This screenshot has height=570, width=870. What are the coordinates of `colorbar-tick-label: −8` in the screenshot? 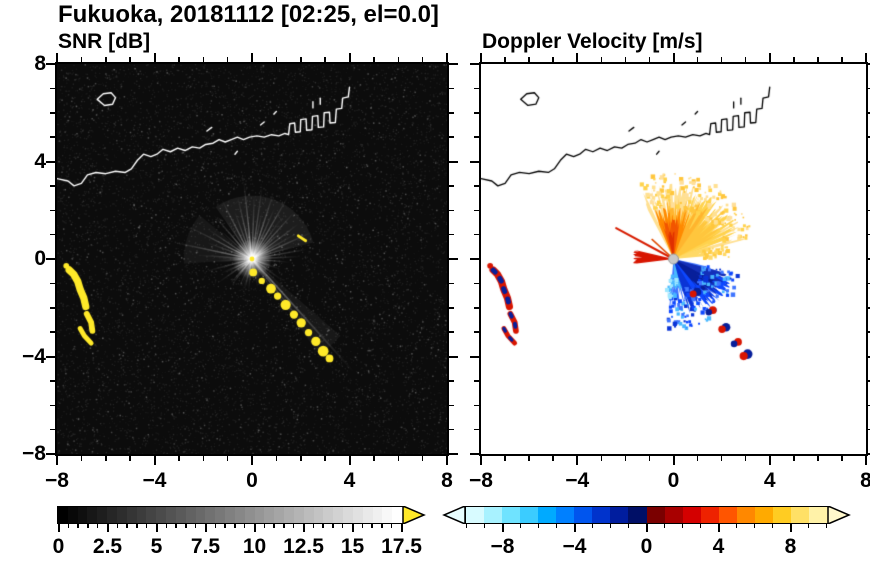 It's located at (502, 546).